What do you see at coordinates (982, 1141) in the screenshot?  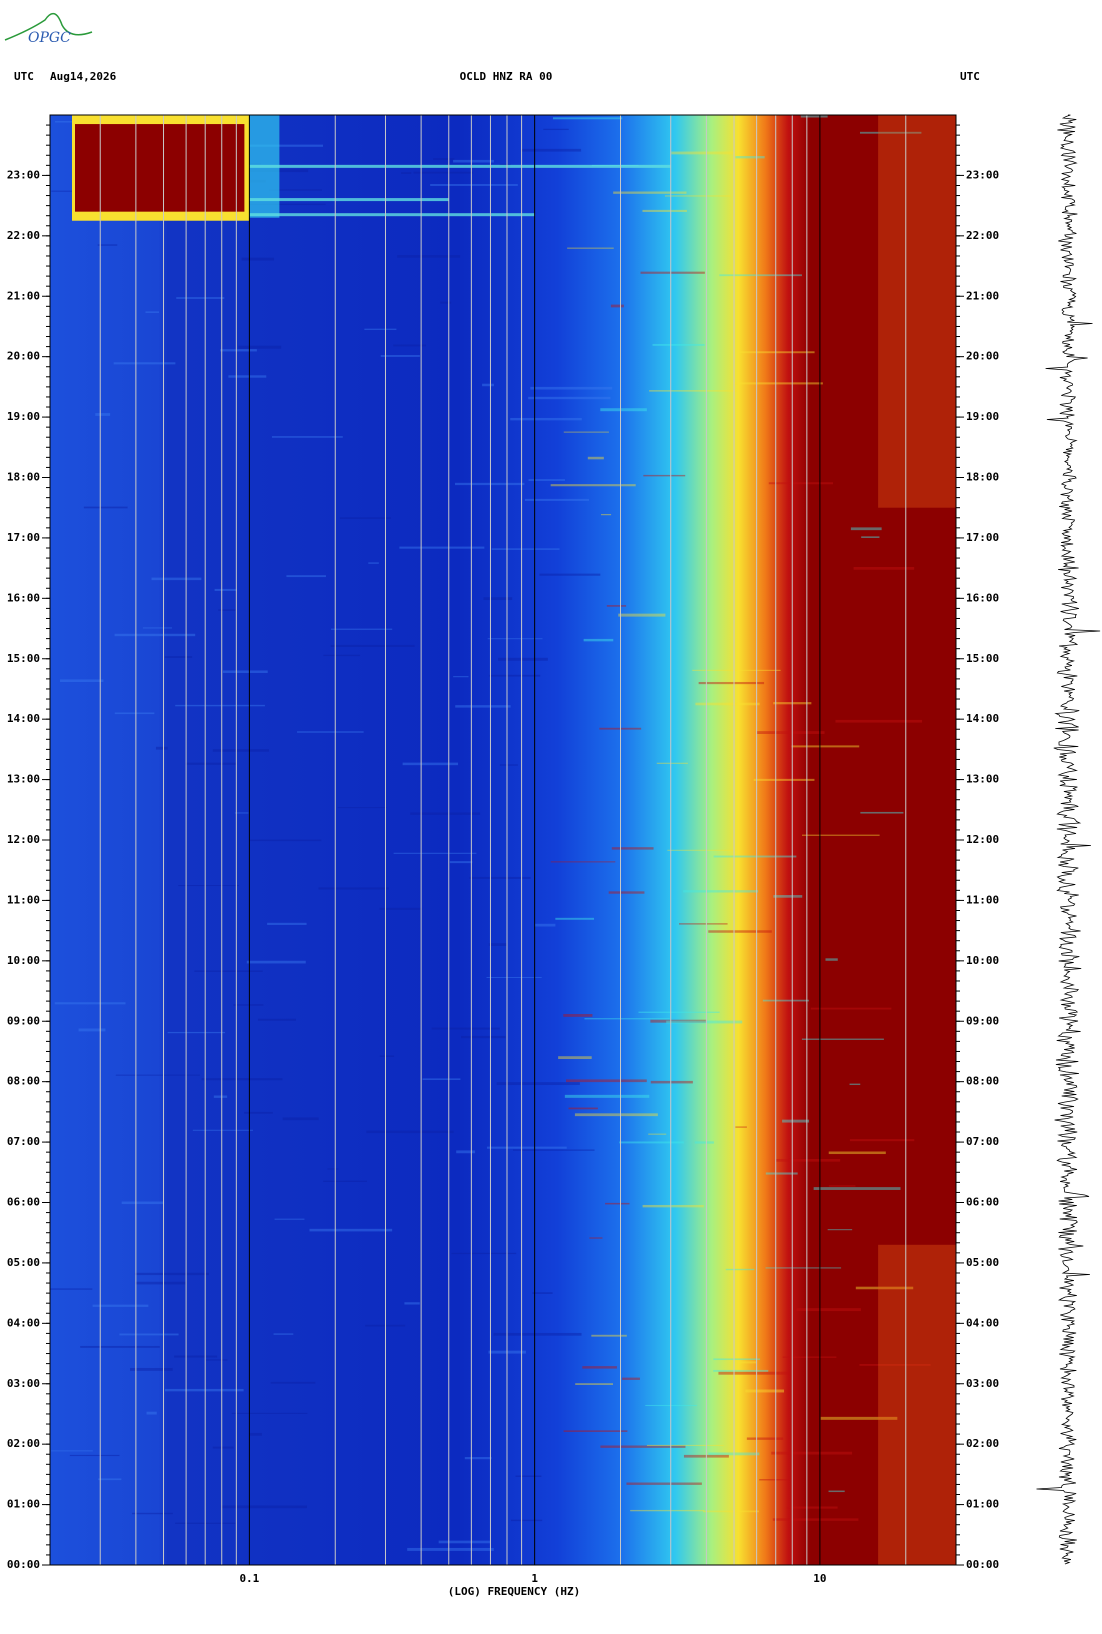 I see `y-tick-label: 07:00` at bounding box center [982, 1141].